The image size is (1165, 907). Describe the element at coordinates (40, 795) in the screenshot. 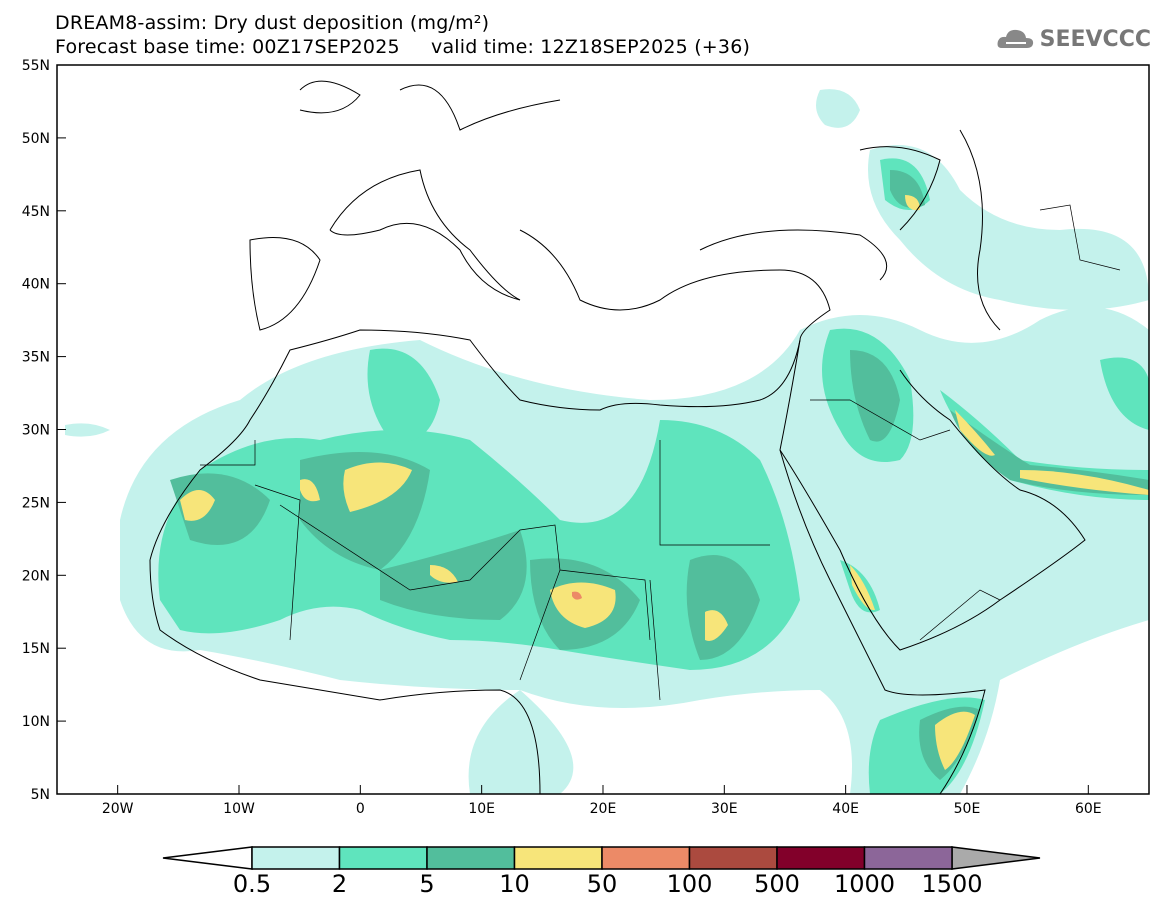

I see `lat-label: 5N` at that location.